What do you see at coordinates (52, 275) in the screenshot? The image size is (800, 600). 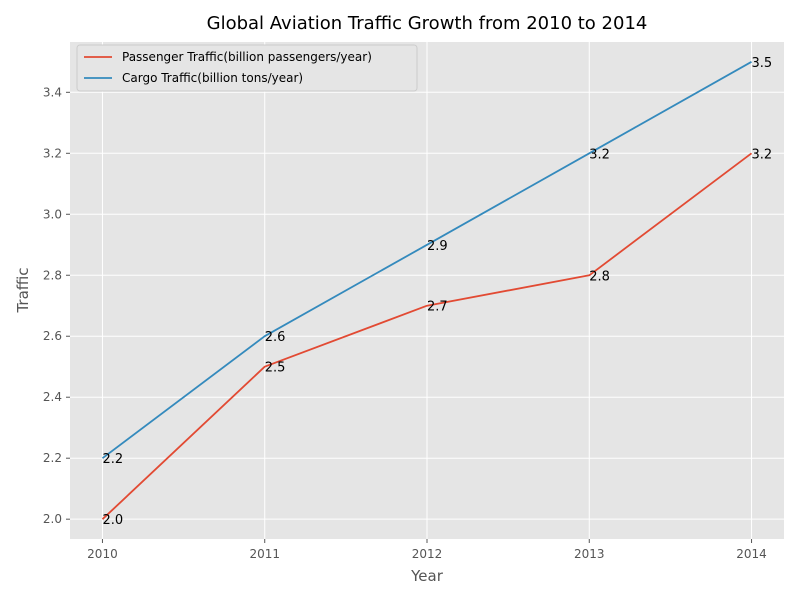 I see `y-tick-label: 2.8` at bounding box center [52, 275].